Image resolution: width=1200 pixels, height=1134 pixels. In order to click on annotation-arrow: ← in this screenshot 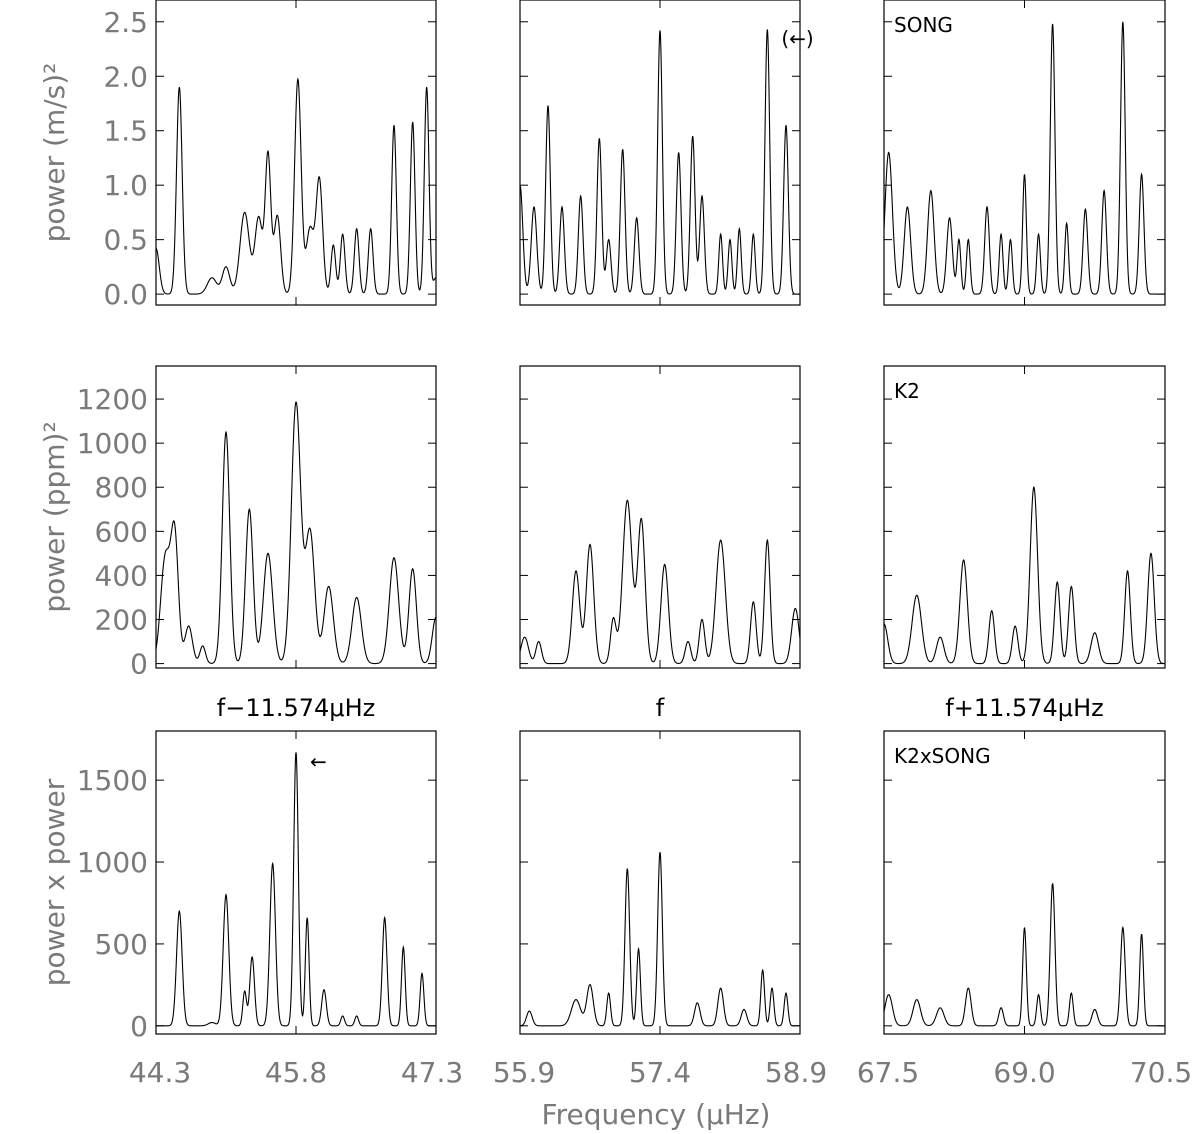, I will do `click(318, 761)`.